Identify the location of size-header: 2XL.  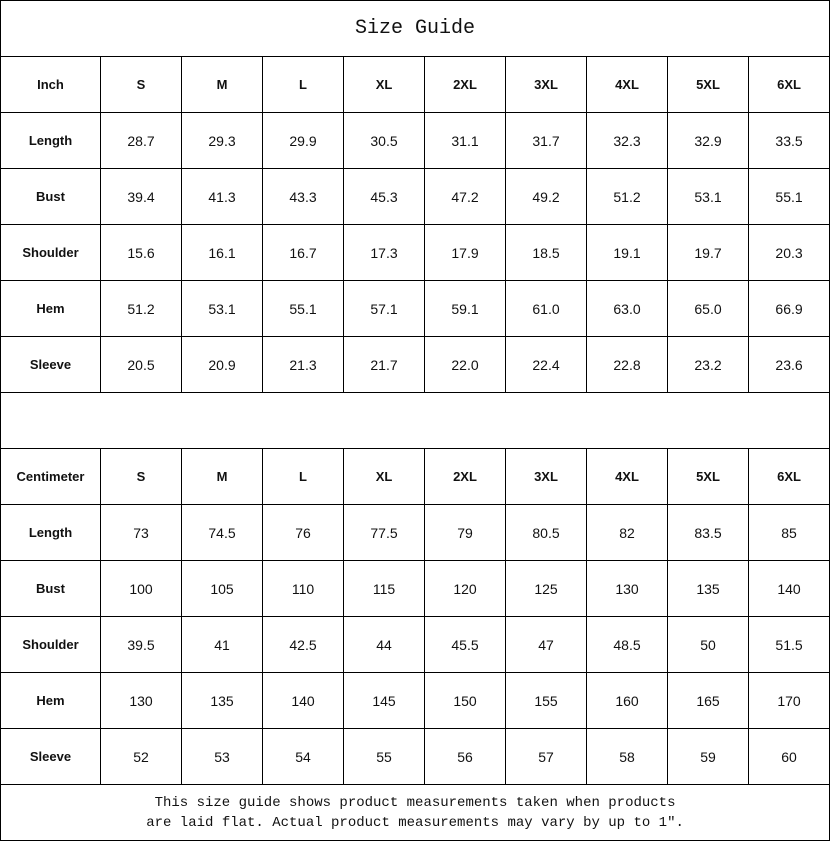
(465, 476).